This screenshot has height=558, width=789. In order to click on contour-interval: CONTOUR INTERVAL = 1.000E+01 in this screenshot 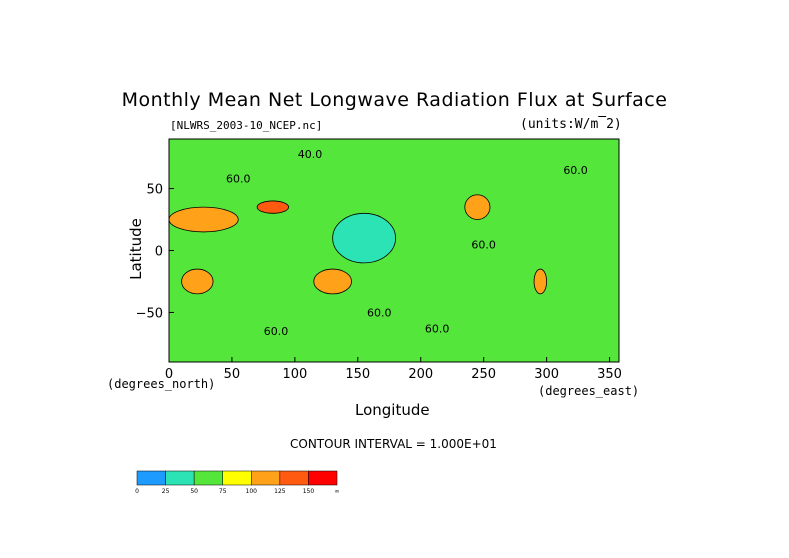, I will do `click(393, 444)`.